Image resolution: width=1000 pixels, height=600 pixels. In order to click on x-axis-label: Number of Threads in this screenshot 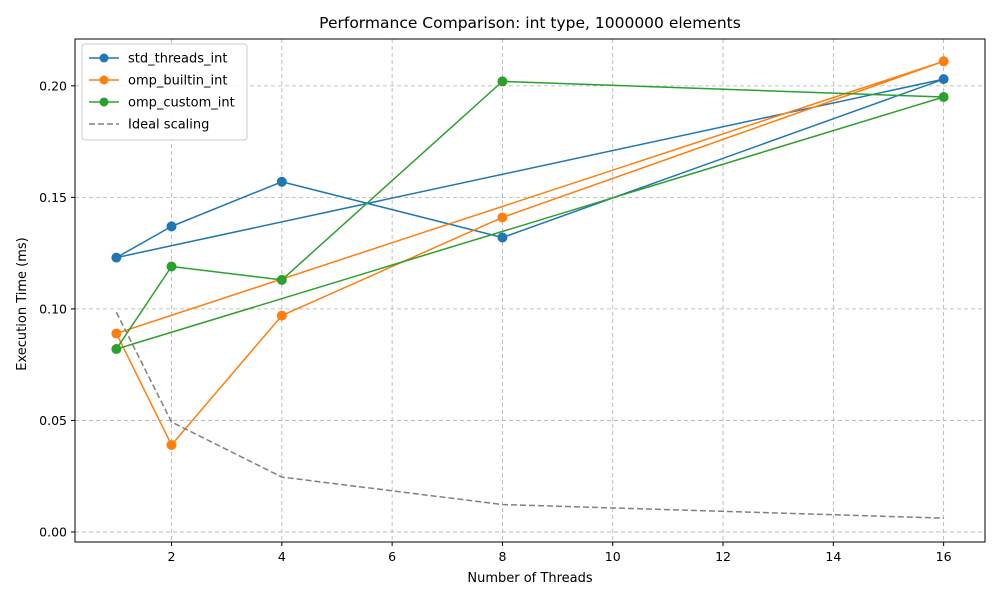, I will do `click(529, 578)`.